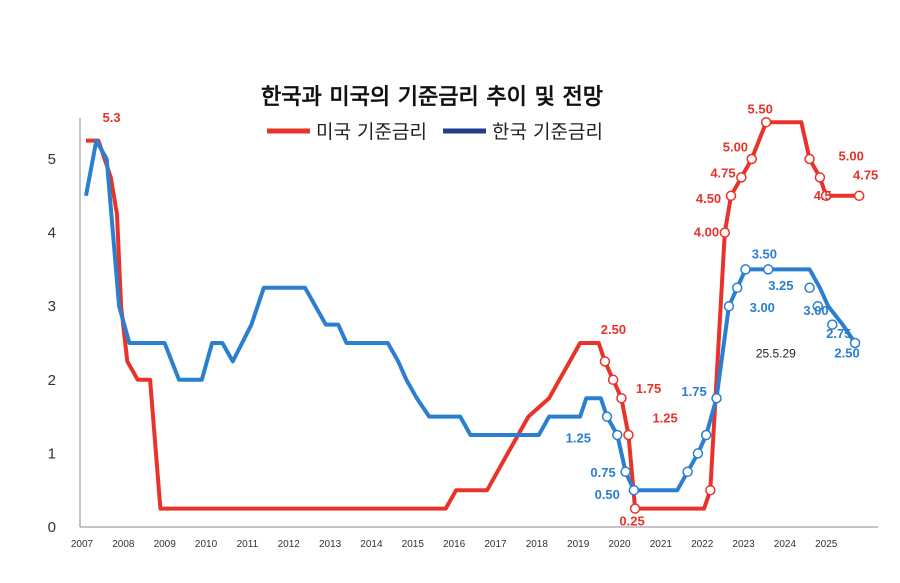 This screenshot has width=900, height=583. Describe the element at coordinates (537, 544) in the screenshot. I see `x-tick-label: 2018` at that location.